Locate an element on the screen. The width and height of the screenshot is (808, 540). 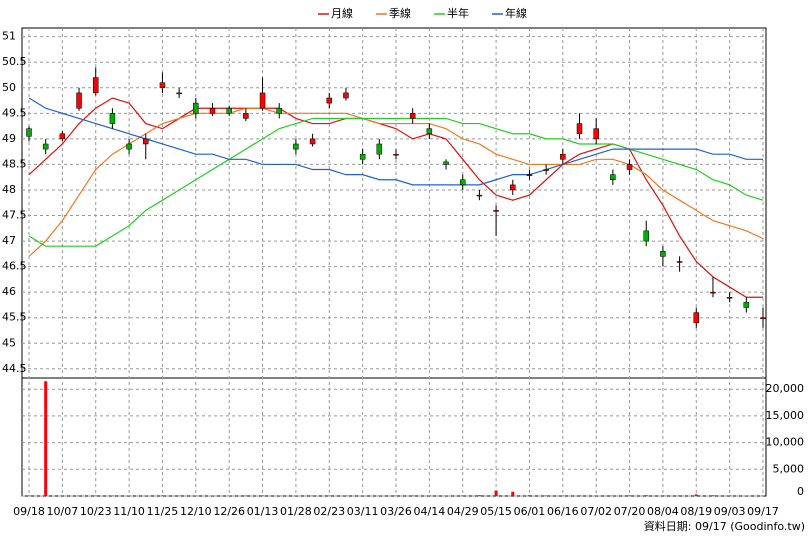
x-tick-label: 04/29 is located at coordinates (463, 511).